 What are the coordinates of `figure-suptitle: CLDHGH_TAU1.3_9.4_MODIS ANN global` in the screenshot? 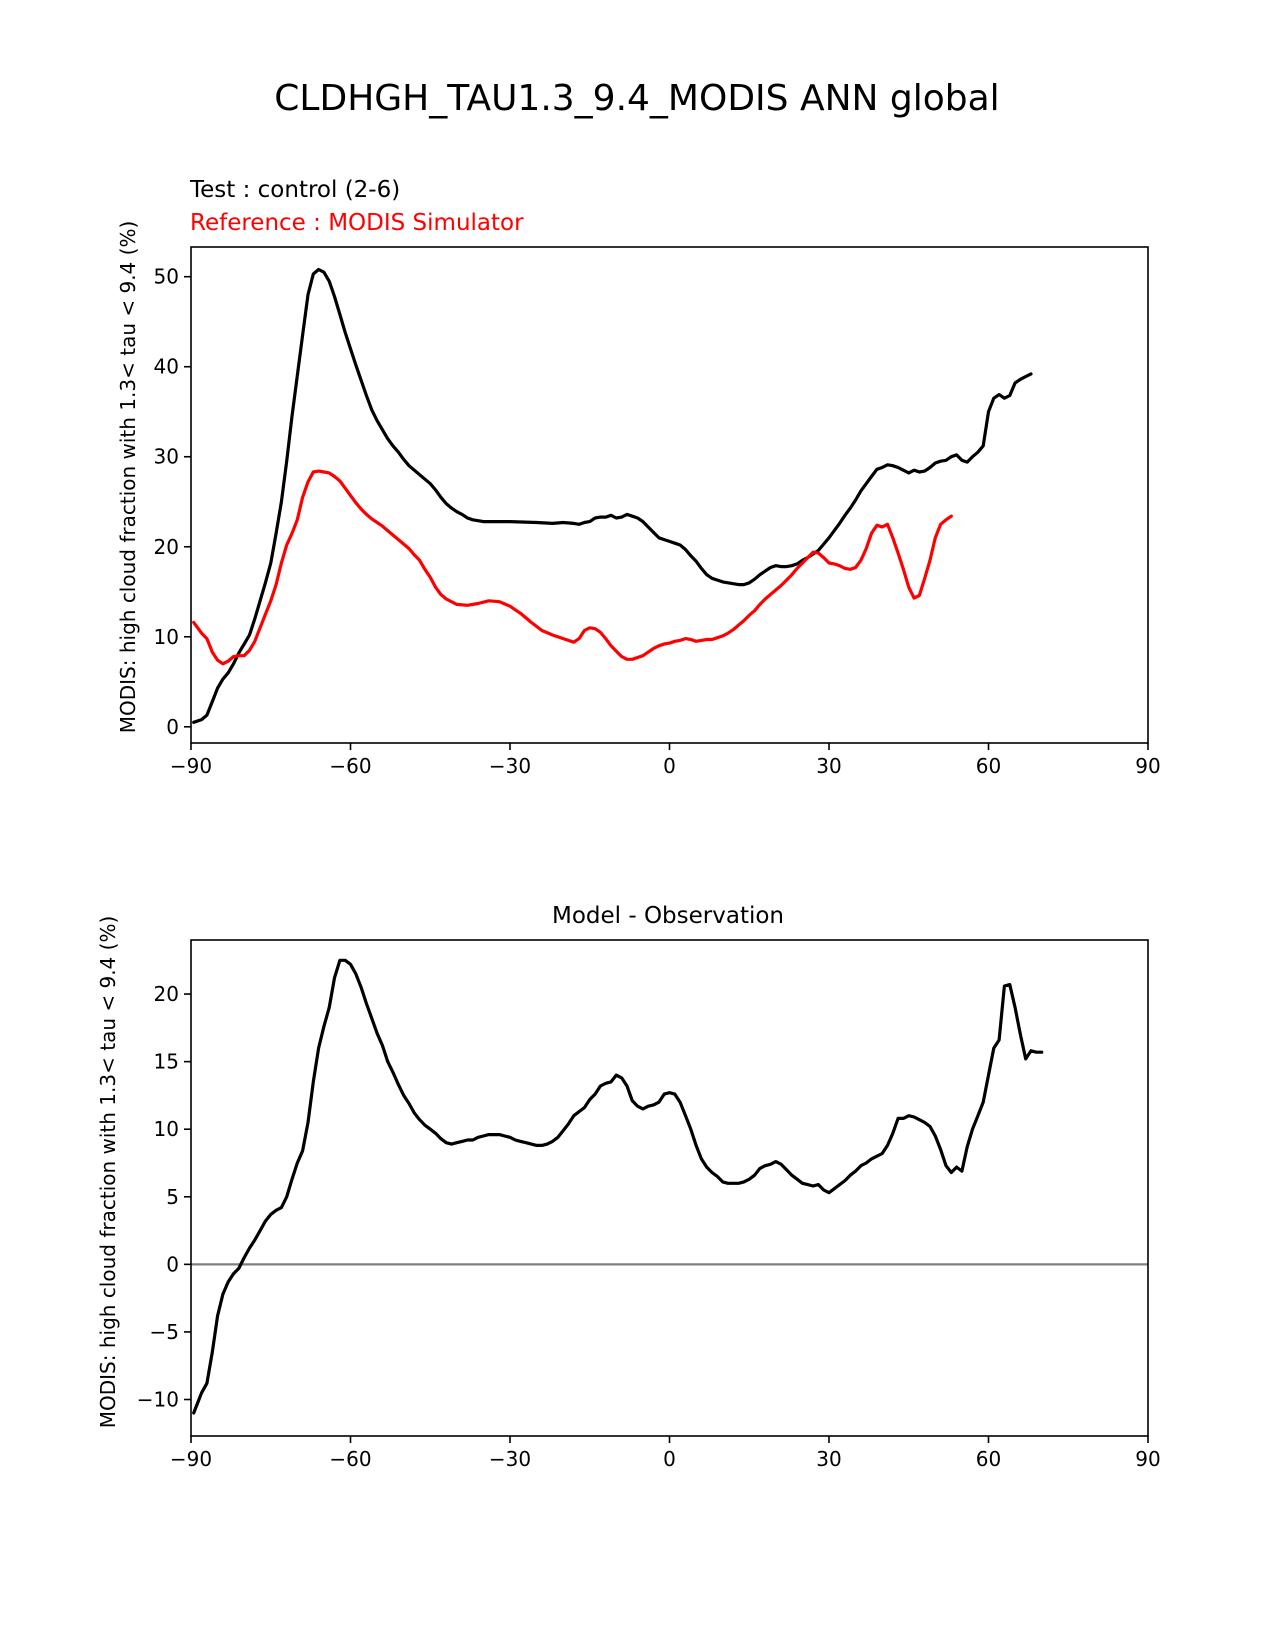 It's located at (636, 98).